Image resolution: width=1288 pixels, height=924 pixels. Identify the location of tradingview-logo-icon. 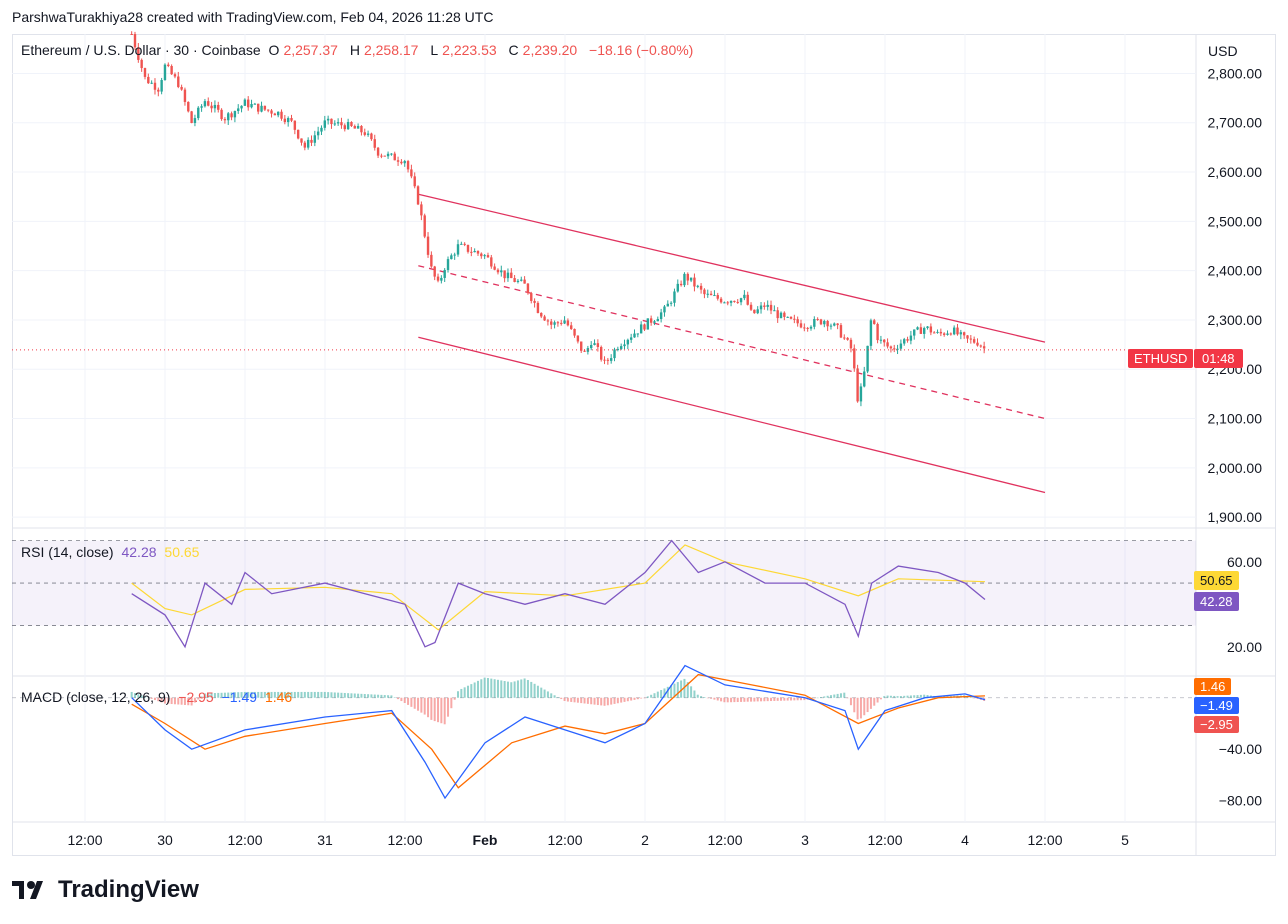
(27, 890).